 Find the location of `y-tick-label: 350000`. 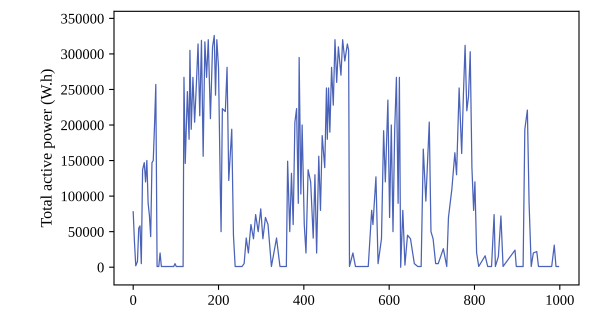

y-tick-label: 350000 is located at coordinates (82, 19).